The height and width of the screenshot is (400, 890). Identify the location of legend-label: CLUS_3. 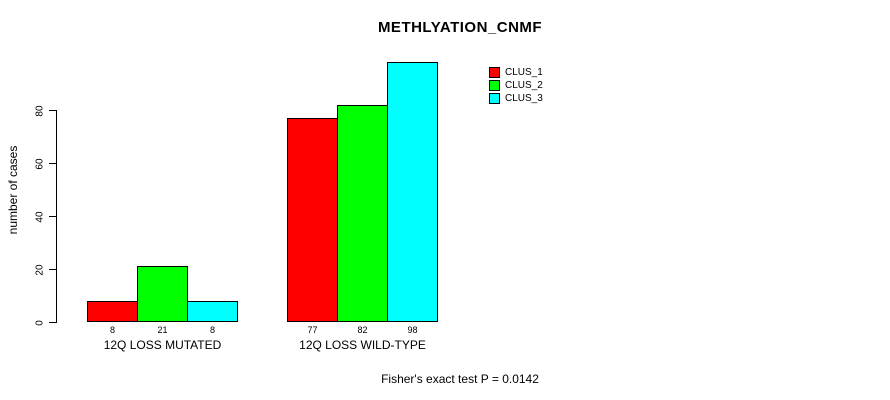
(524, 98).